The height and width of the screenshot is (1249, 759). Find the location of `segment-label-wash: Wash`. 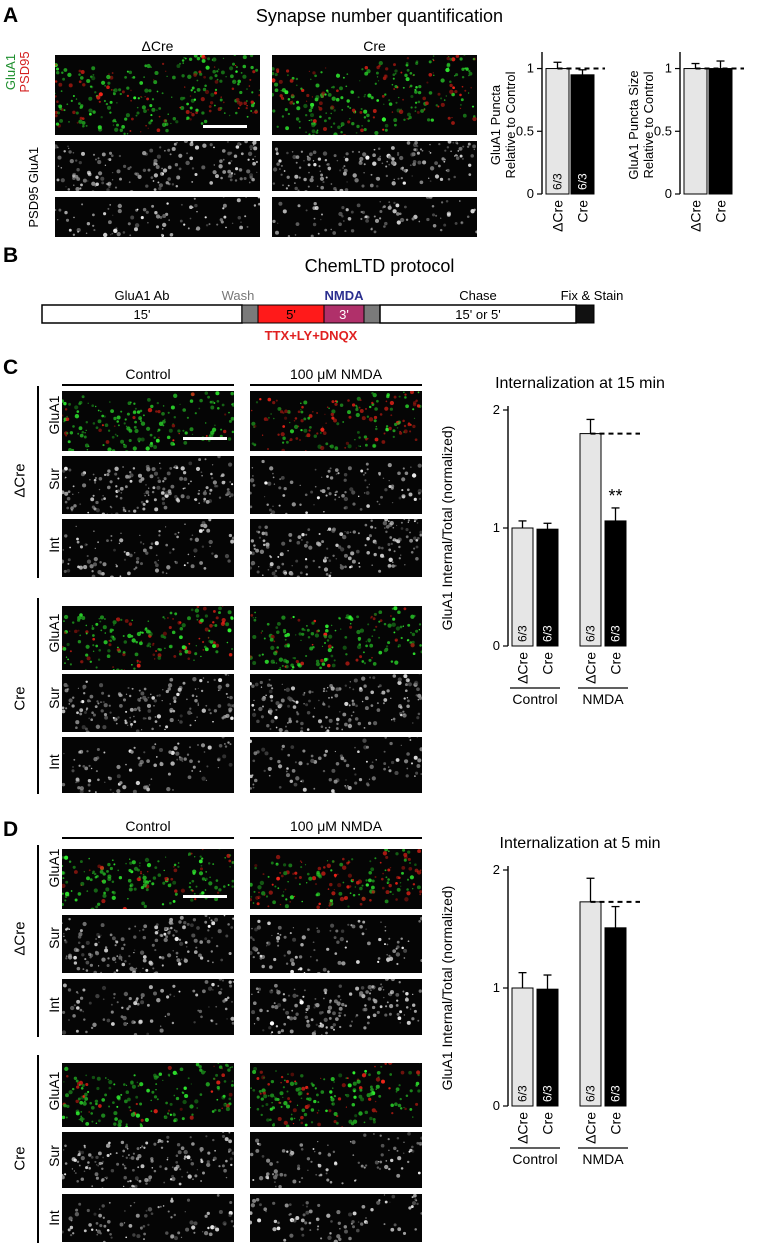

segment-label-wash: Wash is located at coordinates (238, 295).